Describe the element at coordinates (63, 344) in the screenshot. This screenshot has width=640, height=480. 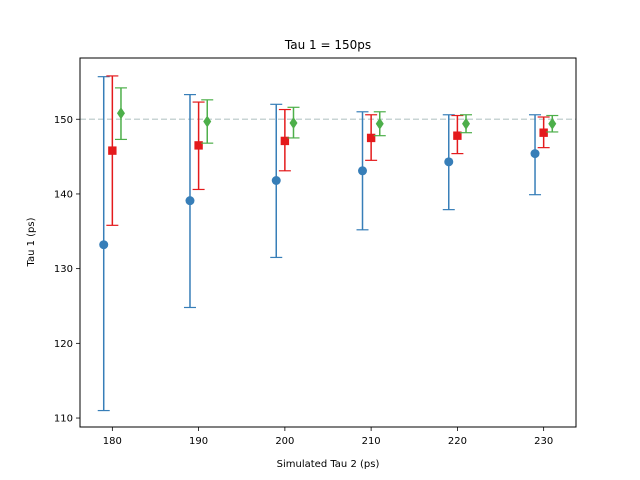
I see `y-tick-label: 120` at that location.